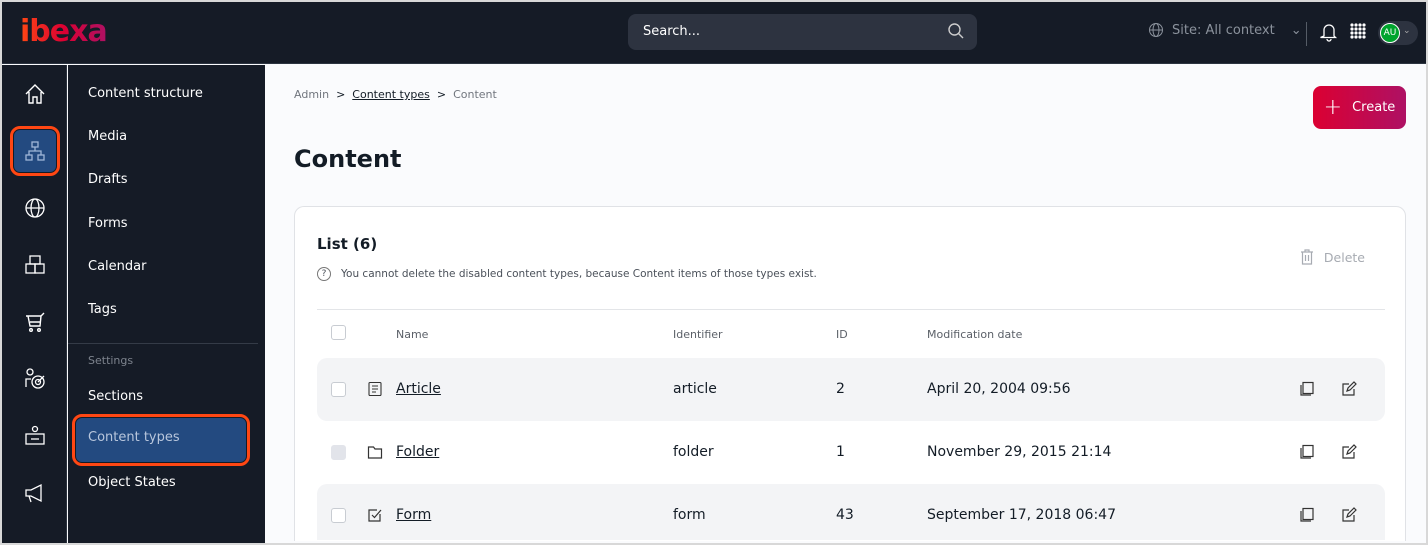 The image size is (1428, 545). Describe the element at coordinates (1390, 33) in the screenshot. I see `avatar: AU` at that location.